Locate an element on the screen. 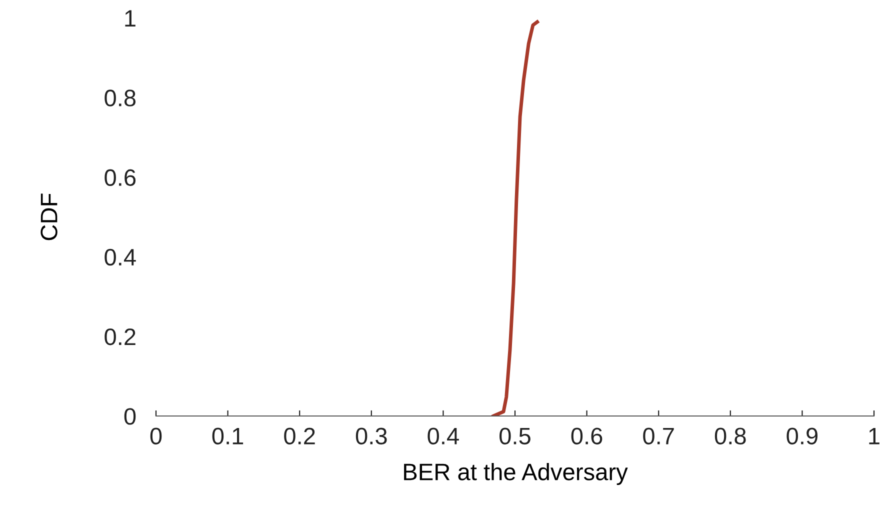  x-tick-label: 0.1 is located at coordinates (228, 436).